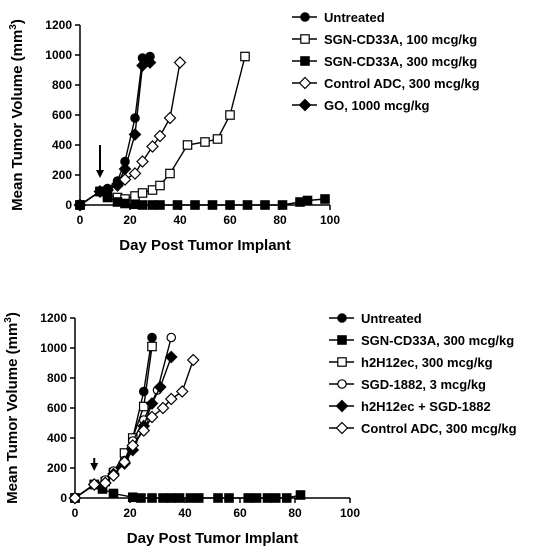  What do you see at coordinates (295, 513) in the screenshot?
I see `x-tick-label: 80` at bounding box center [295, 513].